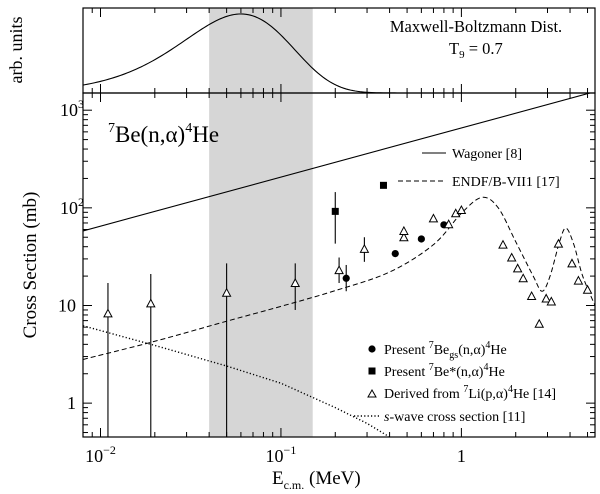  What do you see at coordinates (261, 50) in the screenshot?
I see `gamow-band-top` at bounding box center [261, 50].